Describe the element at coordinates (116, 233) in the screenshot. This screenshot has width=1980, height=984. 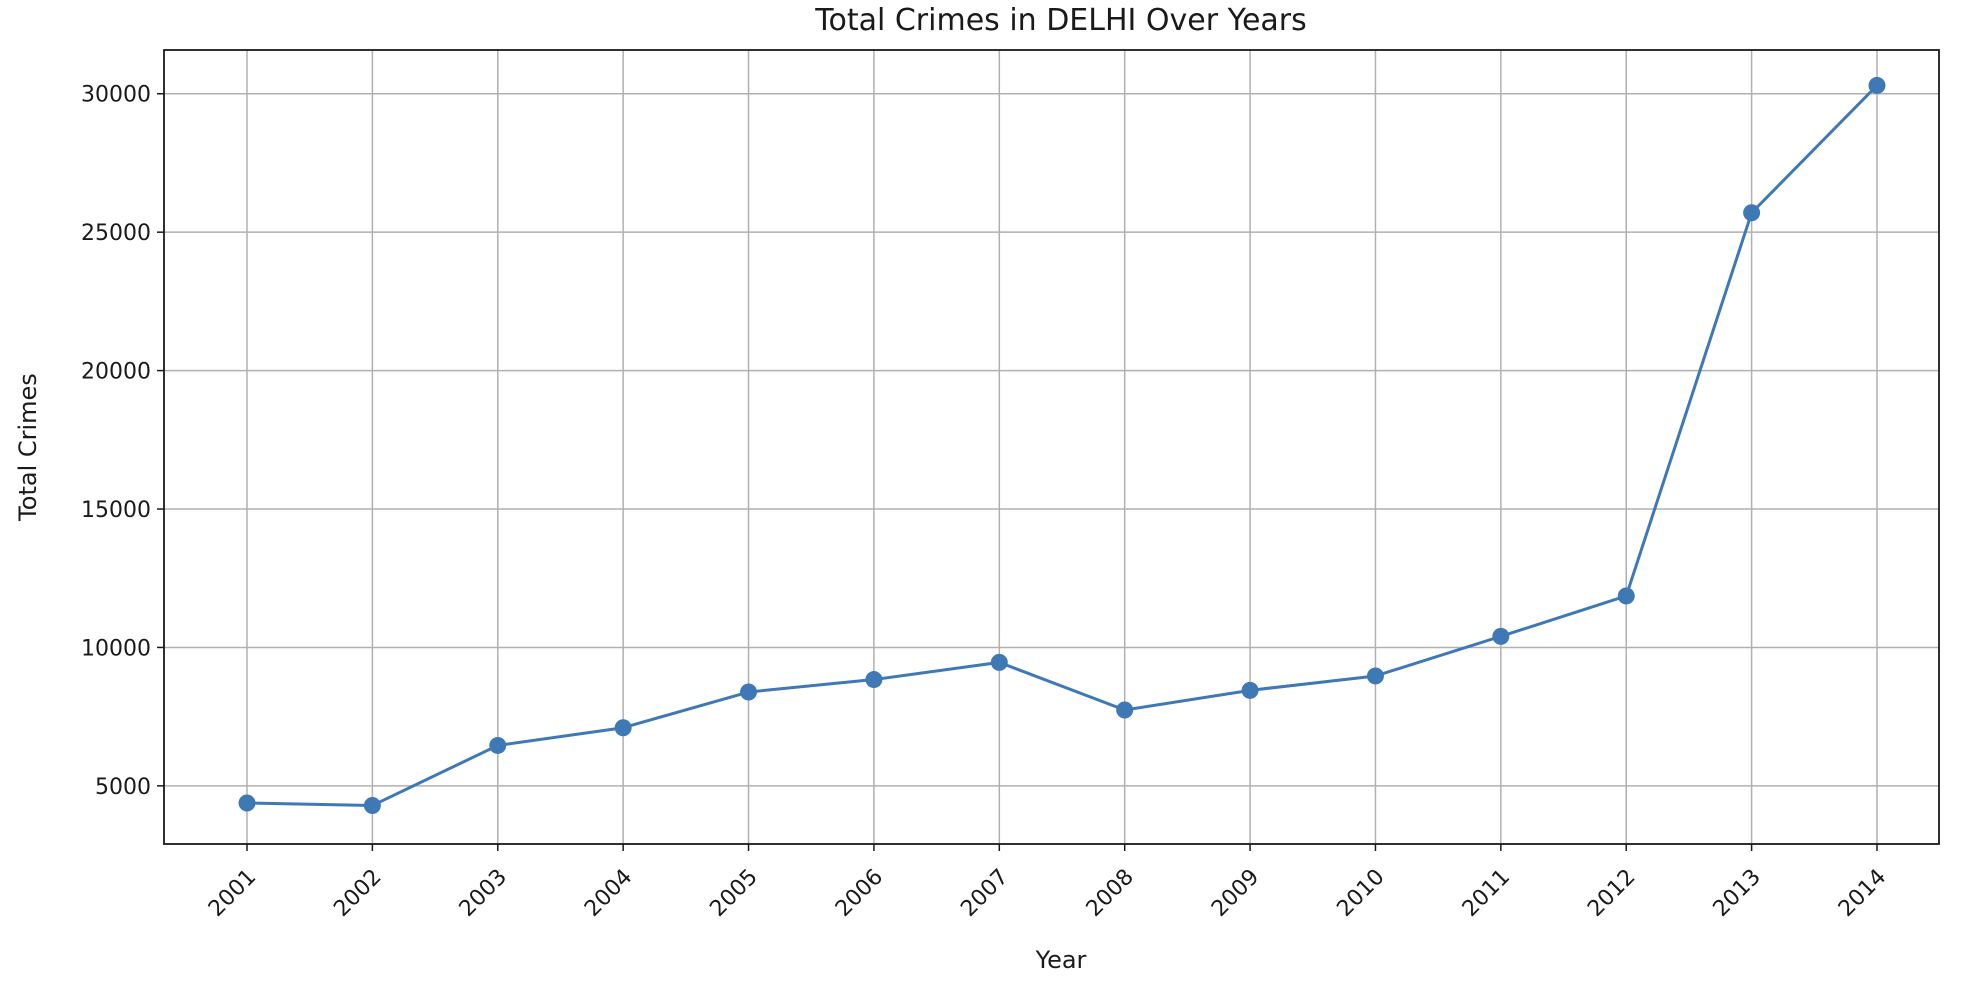
I see `y-tick-label: 25000` at that location.